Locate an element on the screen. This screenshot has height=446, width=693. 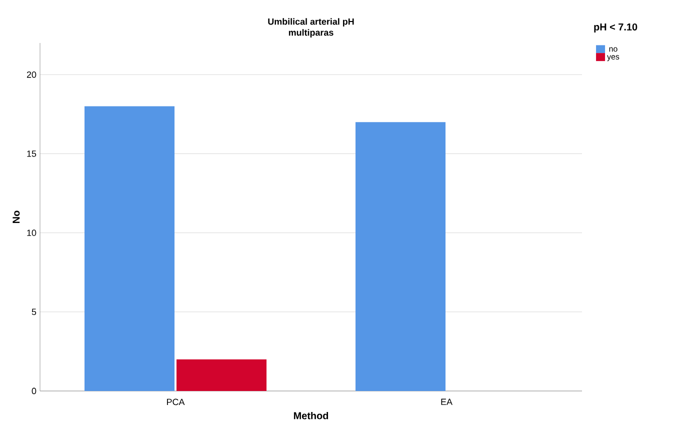
y-tick-label: 20 is located at coordinates (31, 74).